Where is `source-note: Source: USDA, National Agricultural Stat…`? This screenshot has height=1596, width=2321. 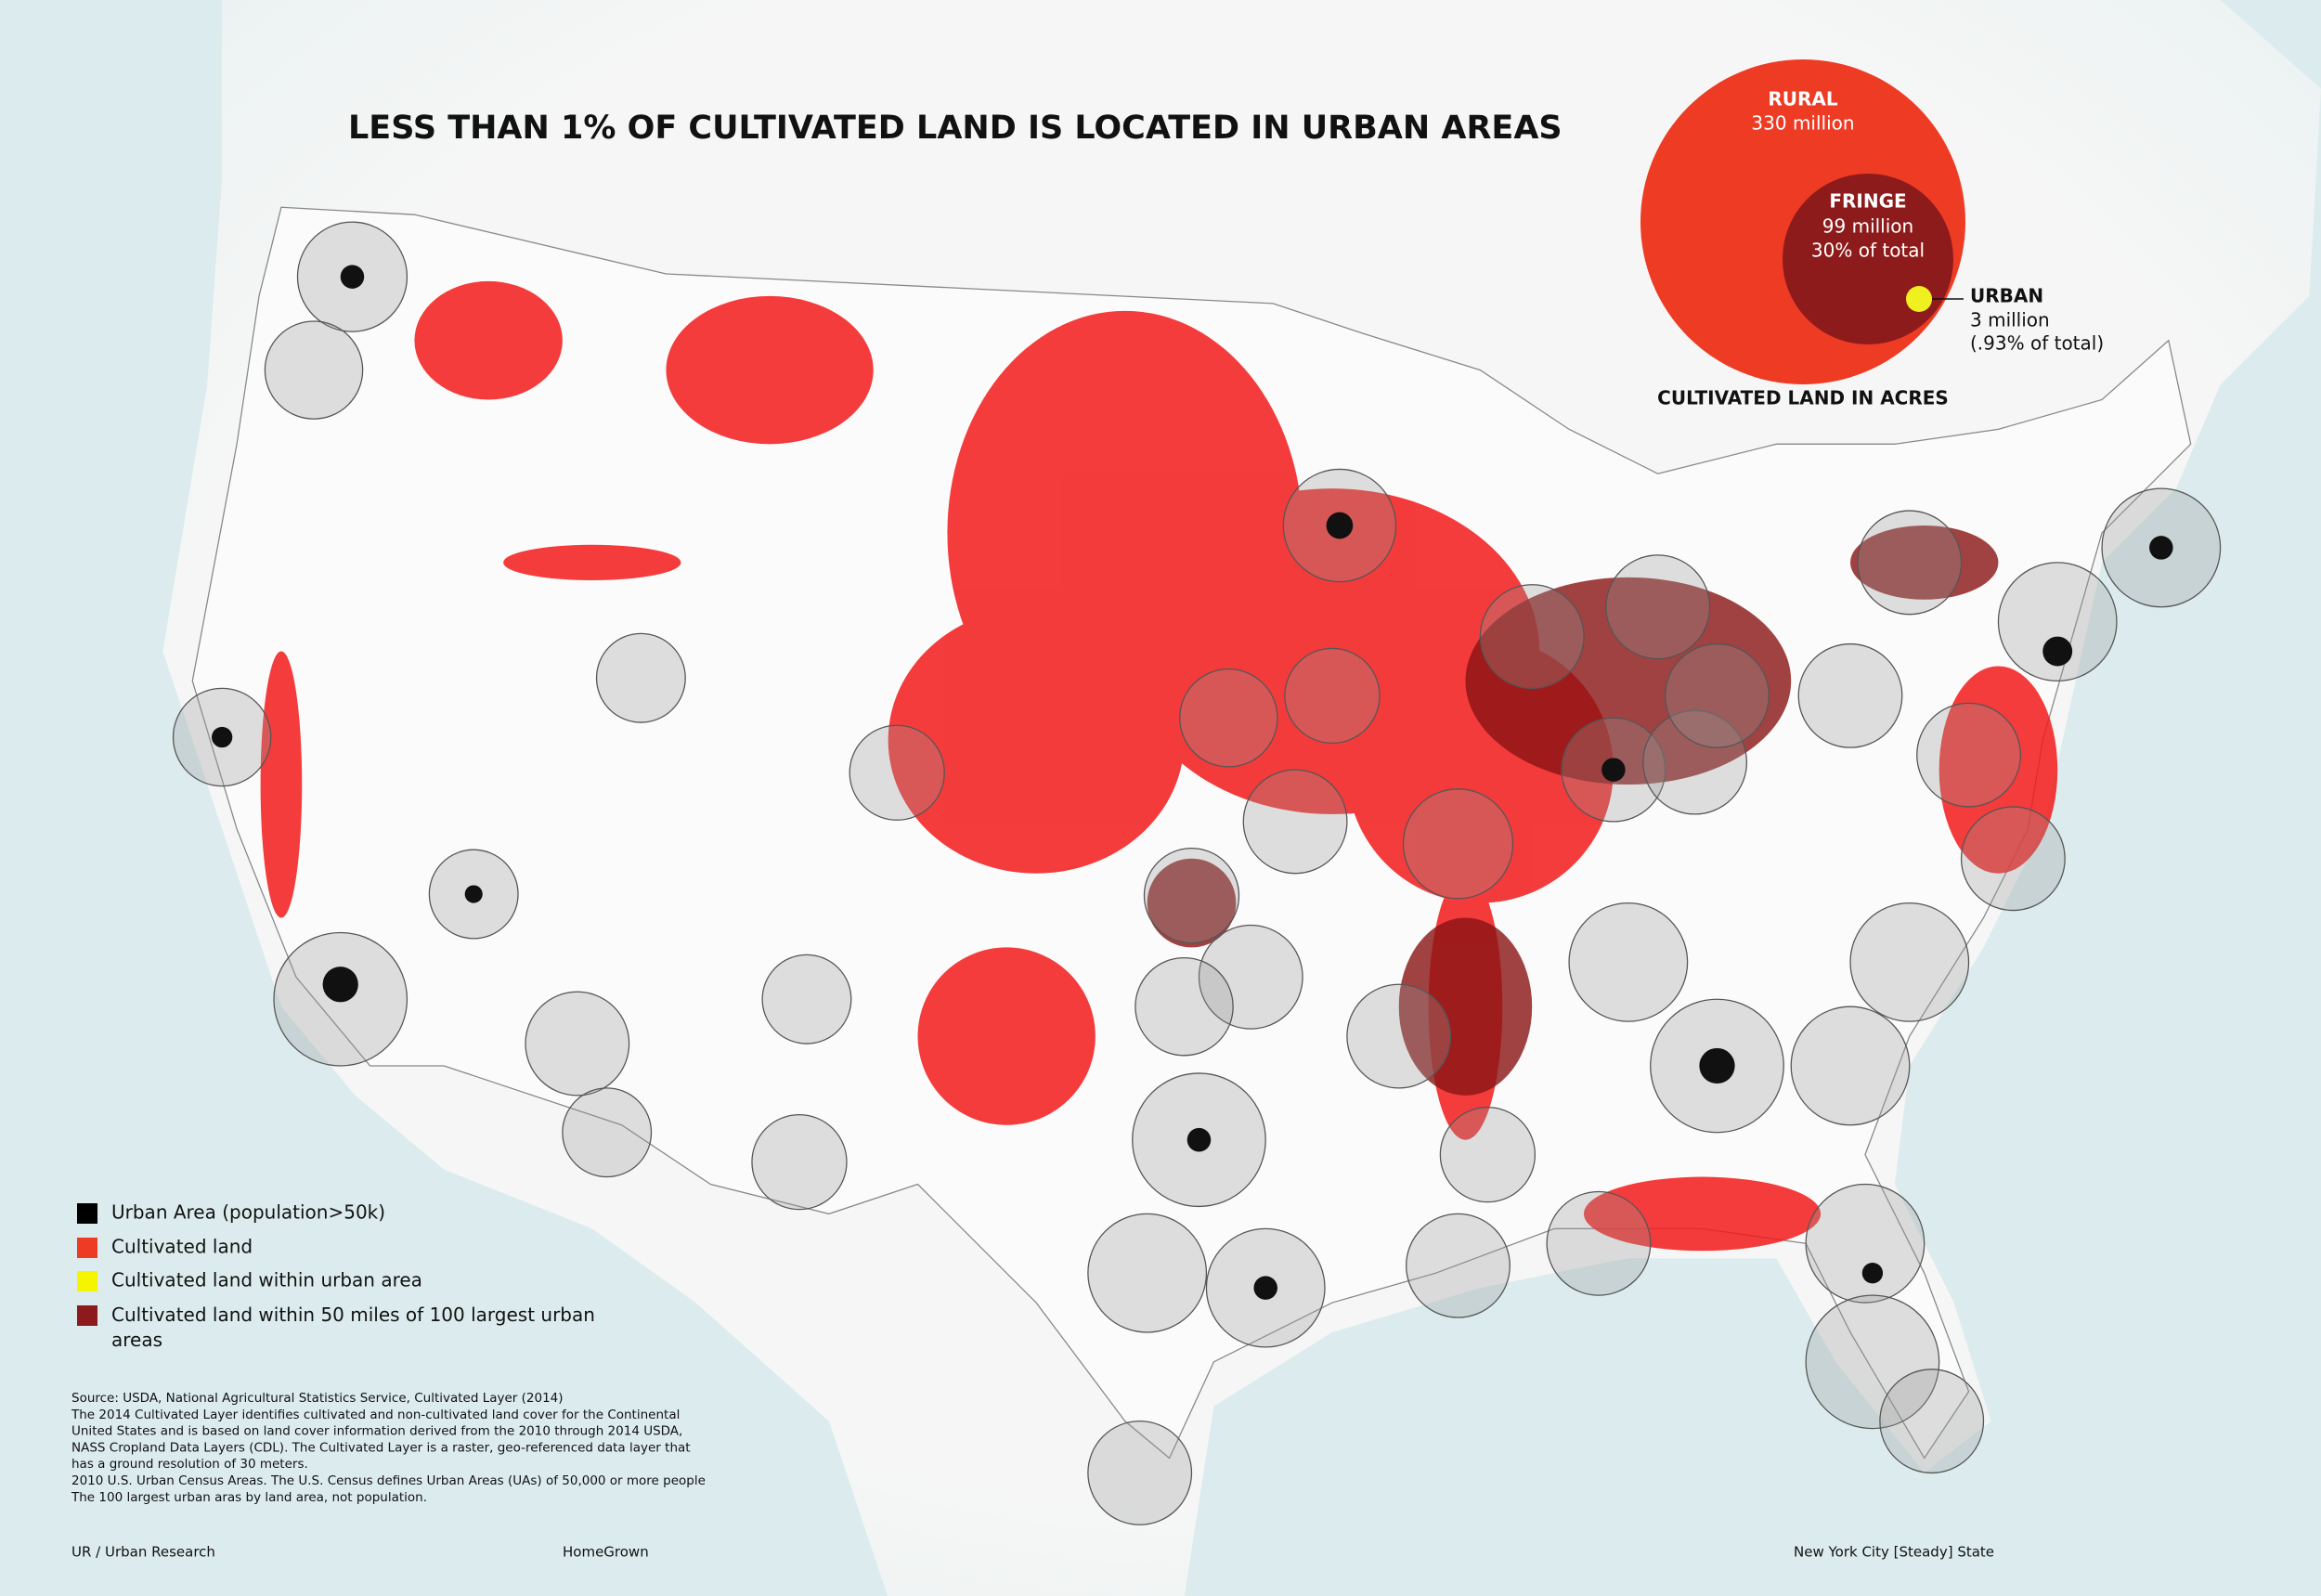
source-note: Source: USDA, National Agricultural Stat… is located at coordinates (389, 1448).